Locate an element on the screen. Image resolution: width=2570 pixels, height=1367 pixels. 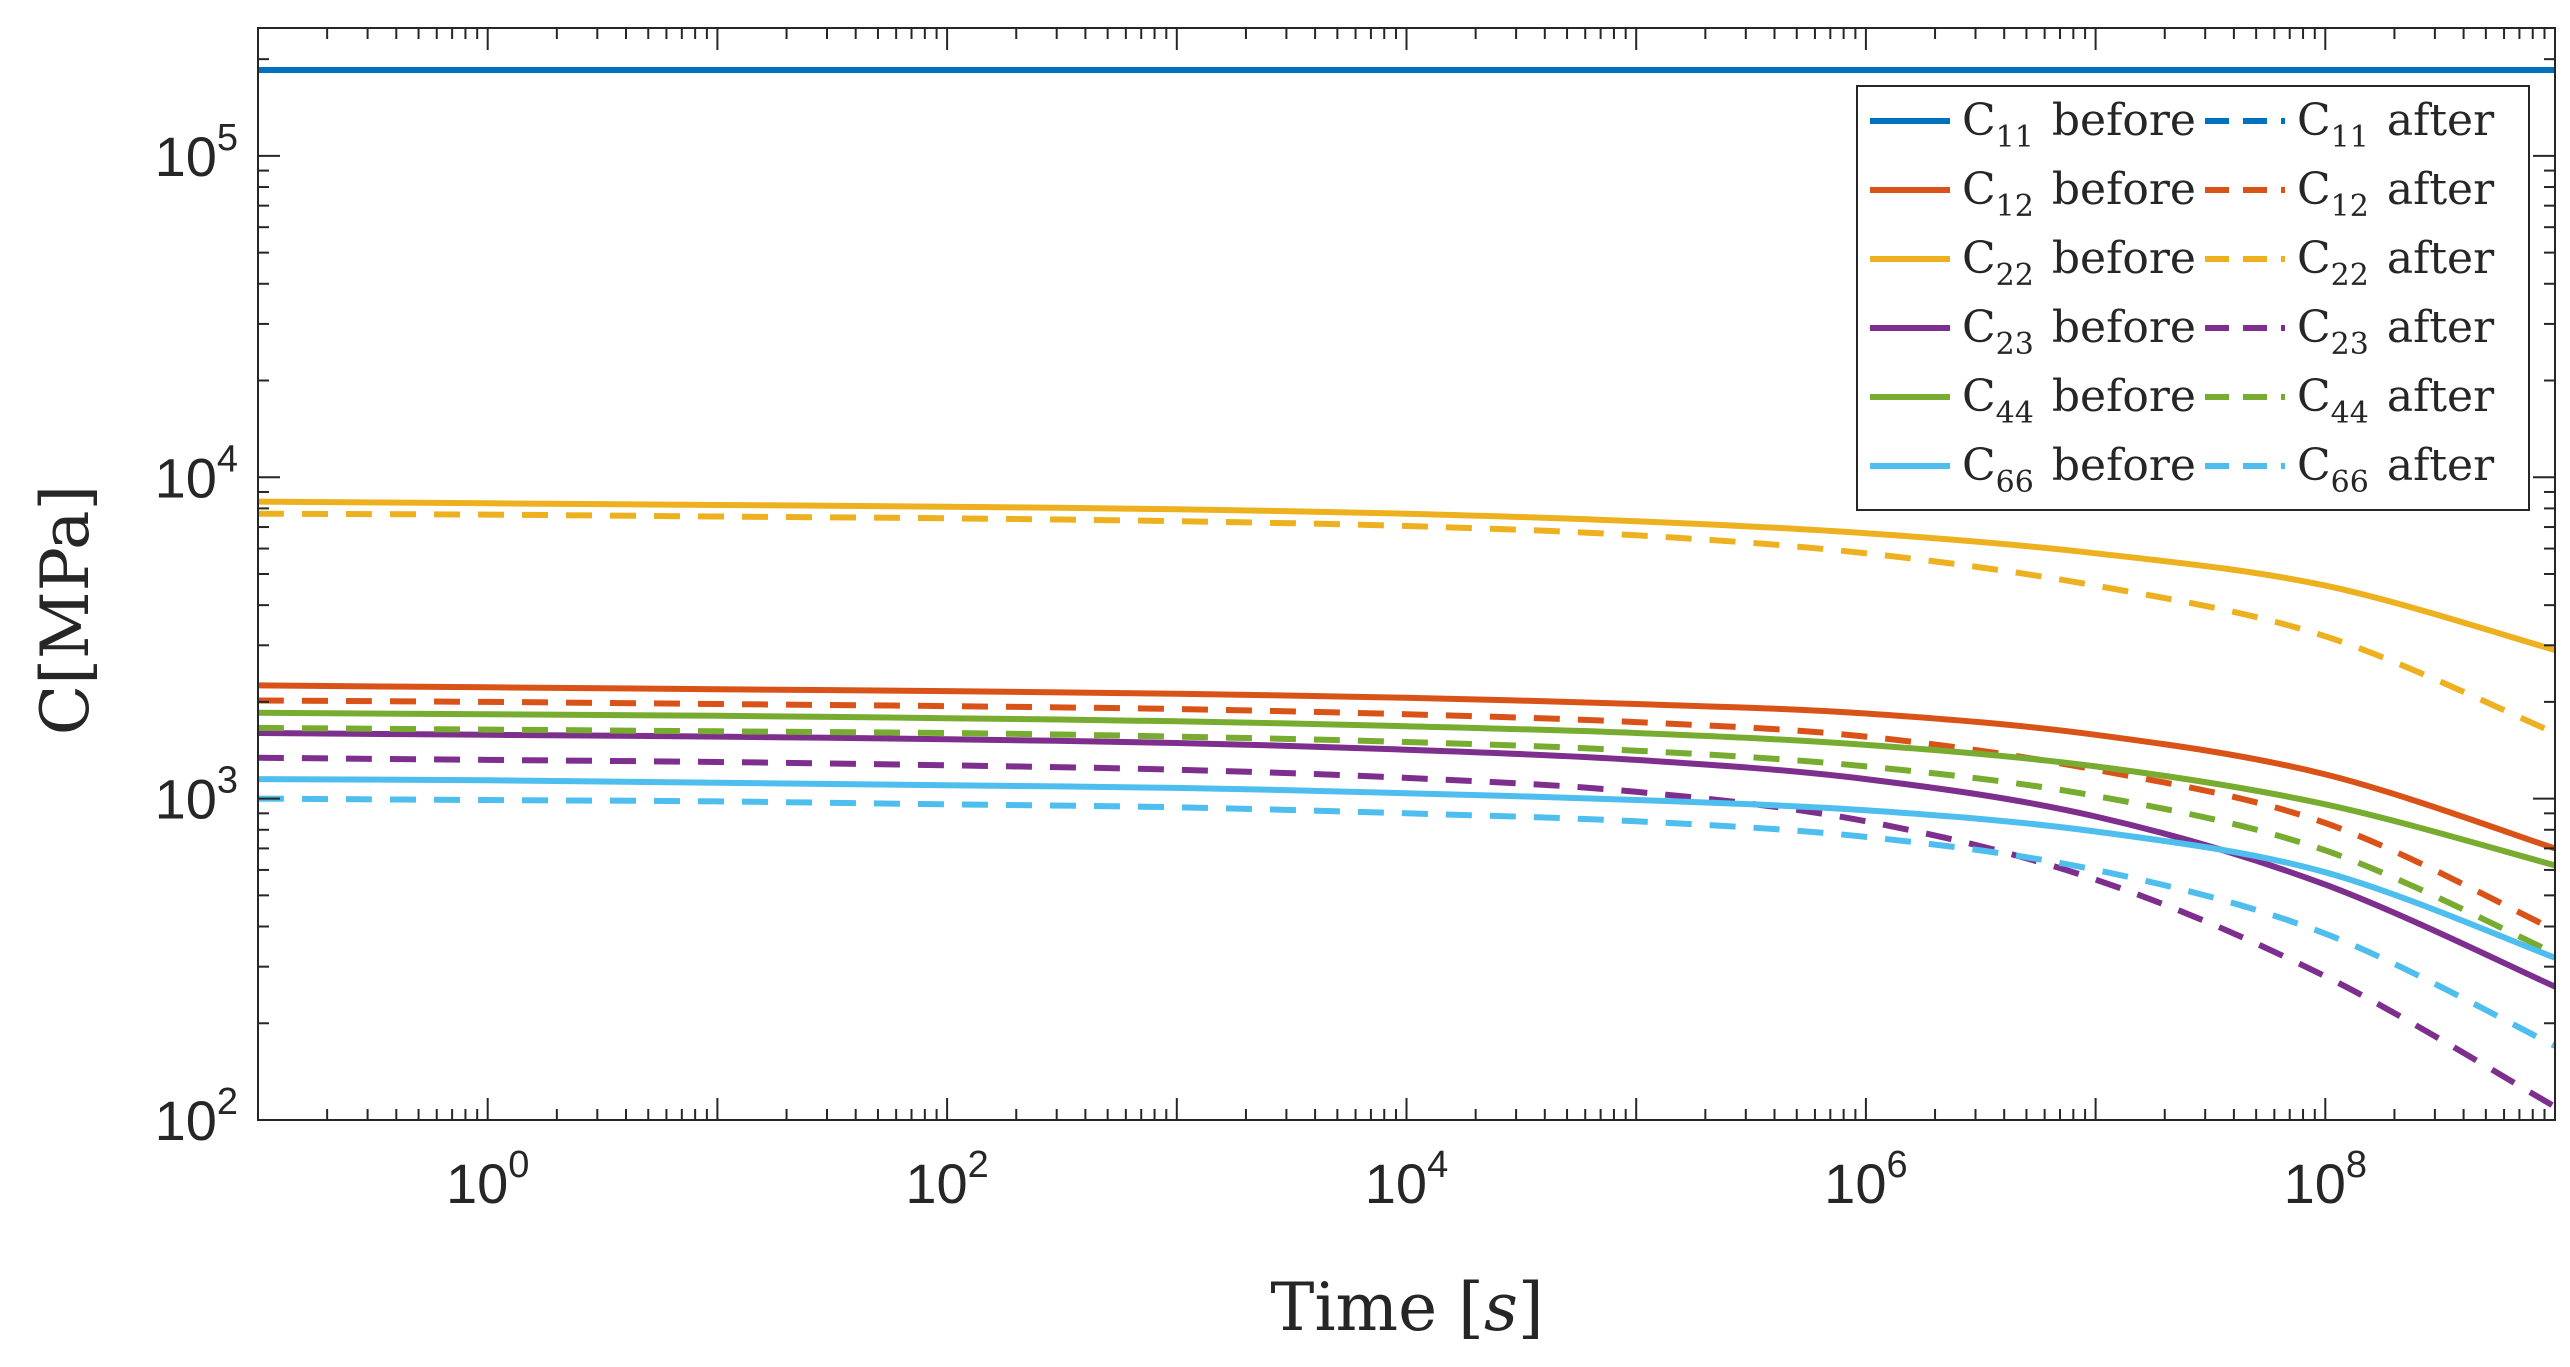
y-tick-label: 10⁵ is located at coordinates (196, 152).